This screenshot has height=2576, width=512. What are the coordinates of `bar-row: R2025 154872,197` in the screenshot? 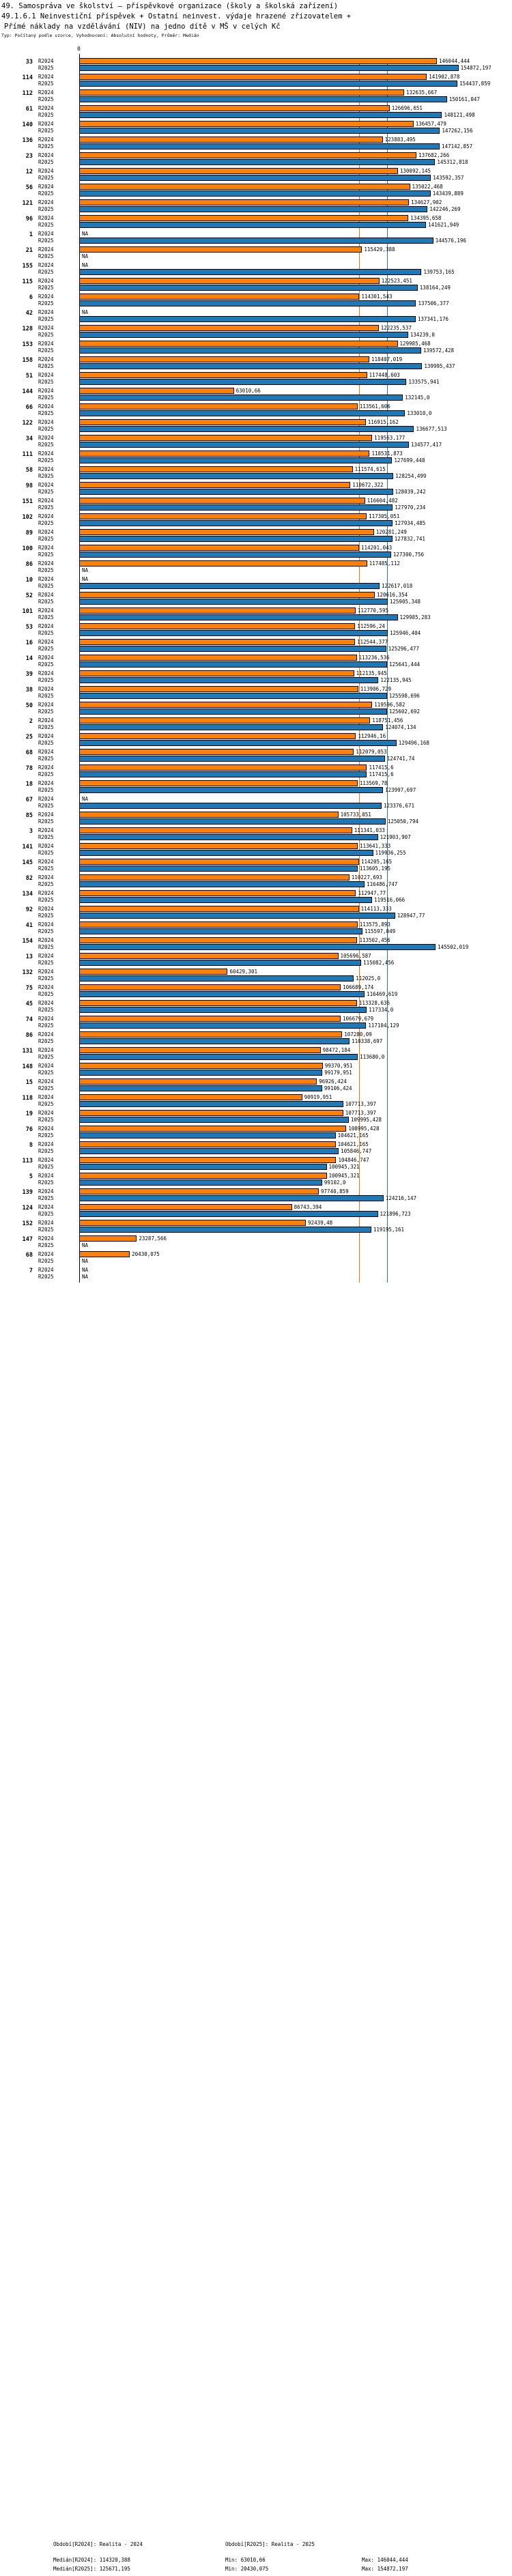 It's located at (256, 68).